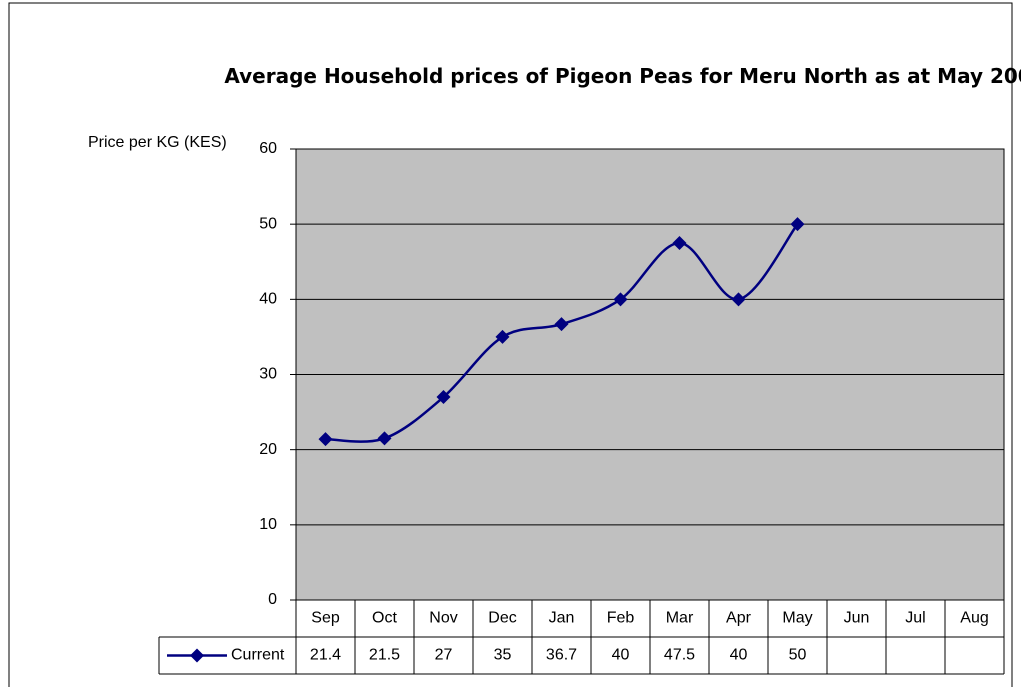  Describe the element at coordinates (272, 599) in the screenshot. I see `y-tick-label: 0` at that location.